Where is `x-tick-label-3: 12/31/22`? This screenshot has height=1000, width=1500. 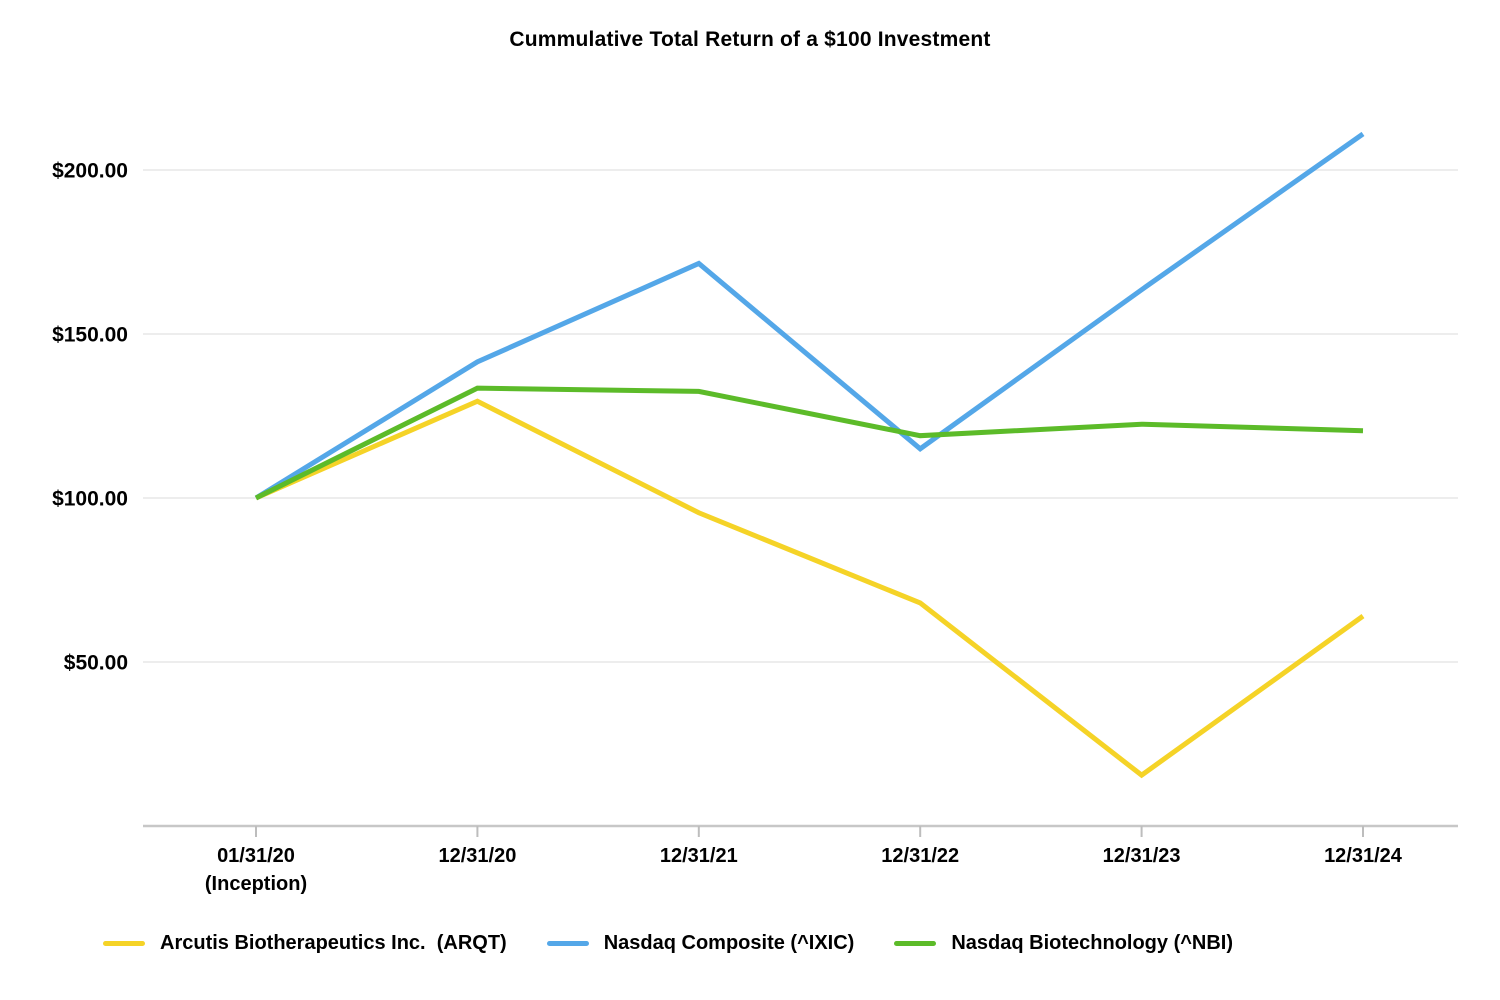
x-tick-label-3: 12/31/22 is located at coordinates (920, 856).